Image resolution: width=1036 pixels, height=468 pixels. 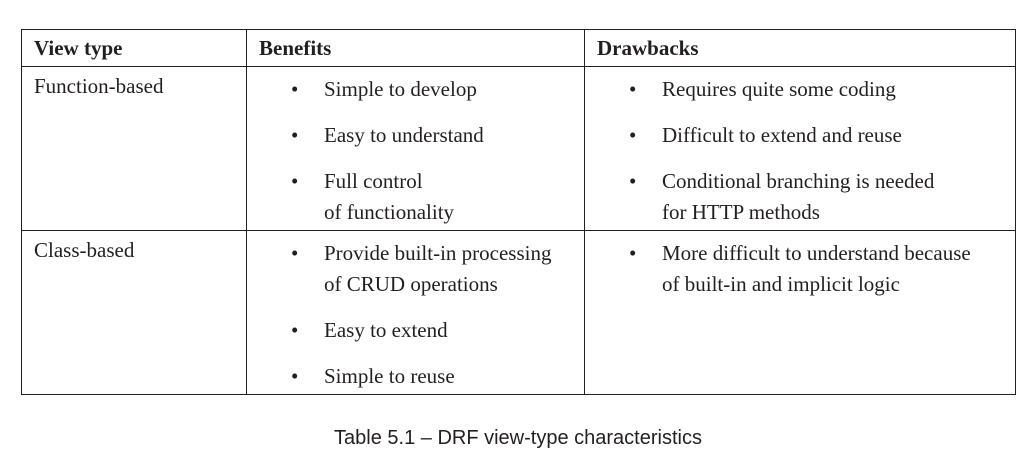 What do you see at coordinates (782, 135) in the screenshot?
I see `list-item-text: Difficult to extend and reuse` at bounding box center [782, 135].